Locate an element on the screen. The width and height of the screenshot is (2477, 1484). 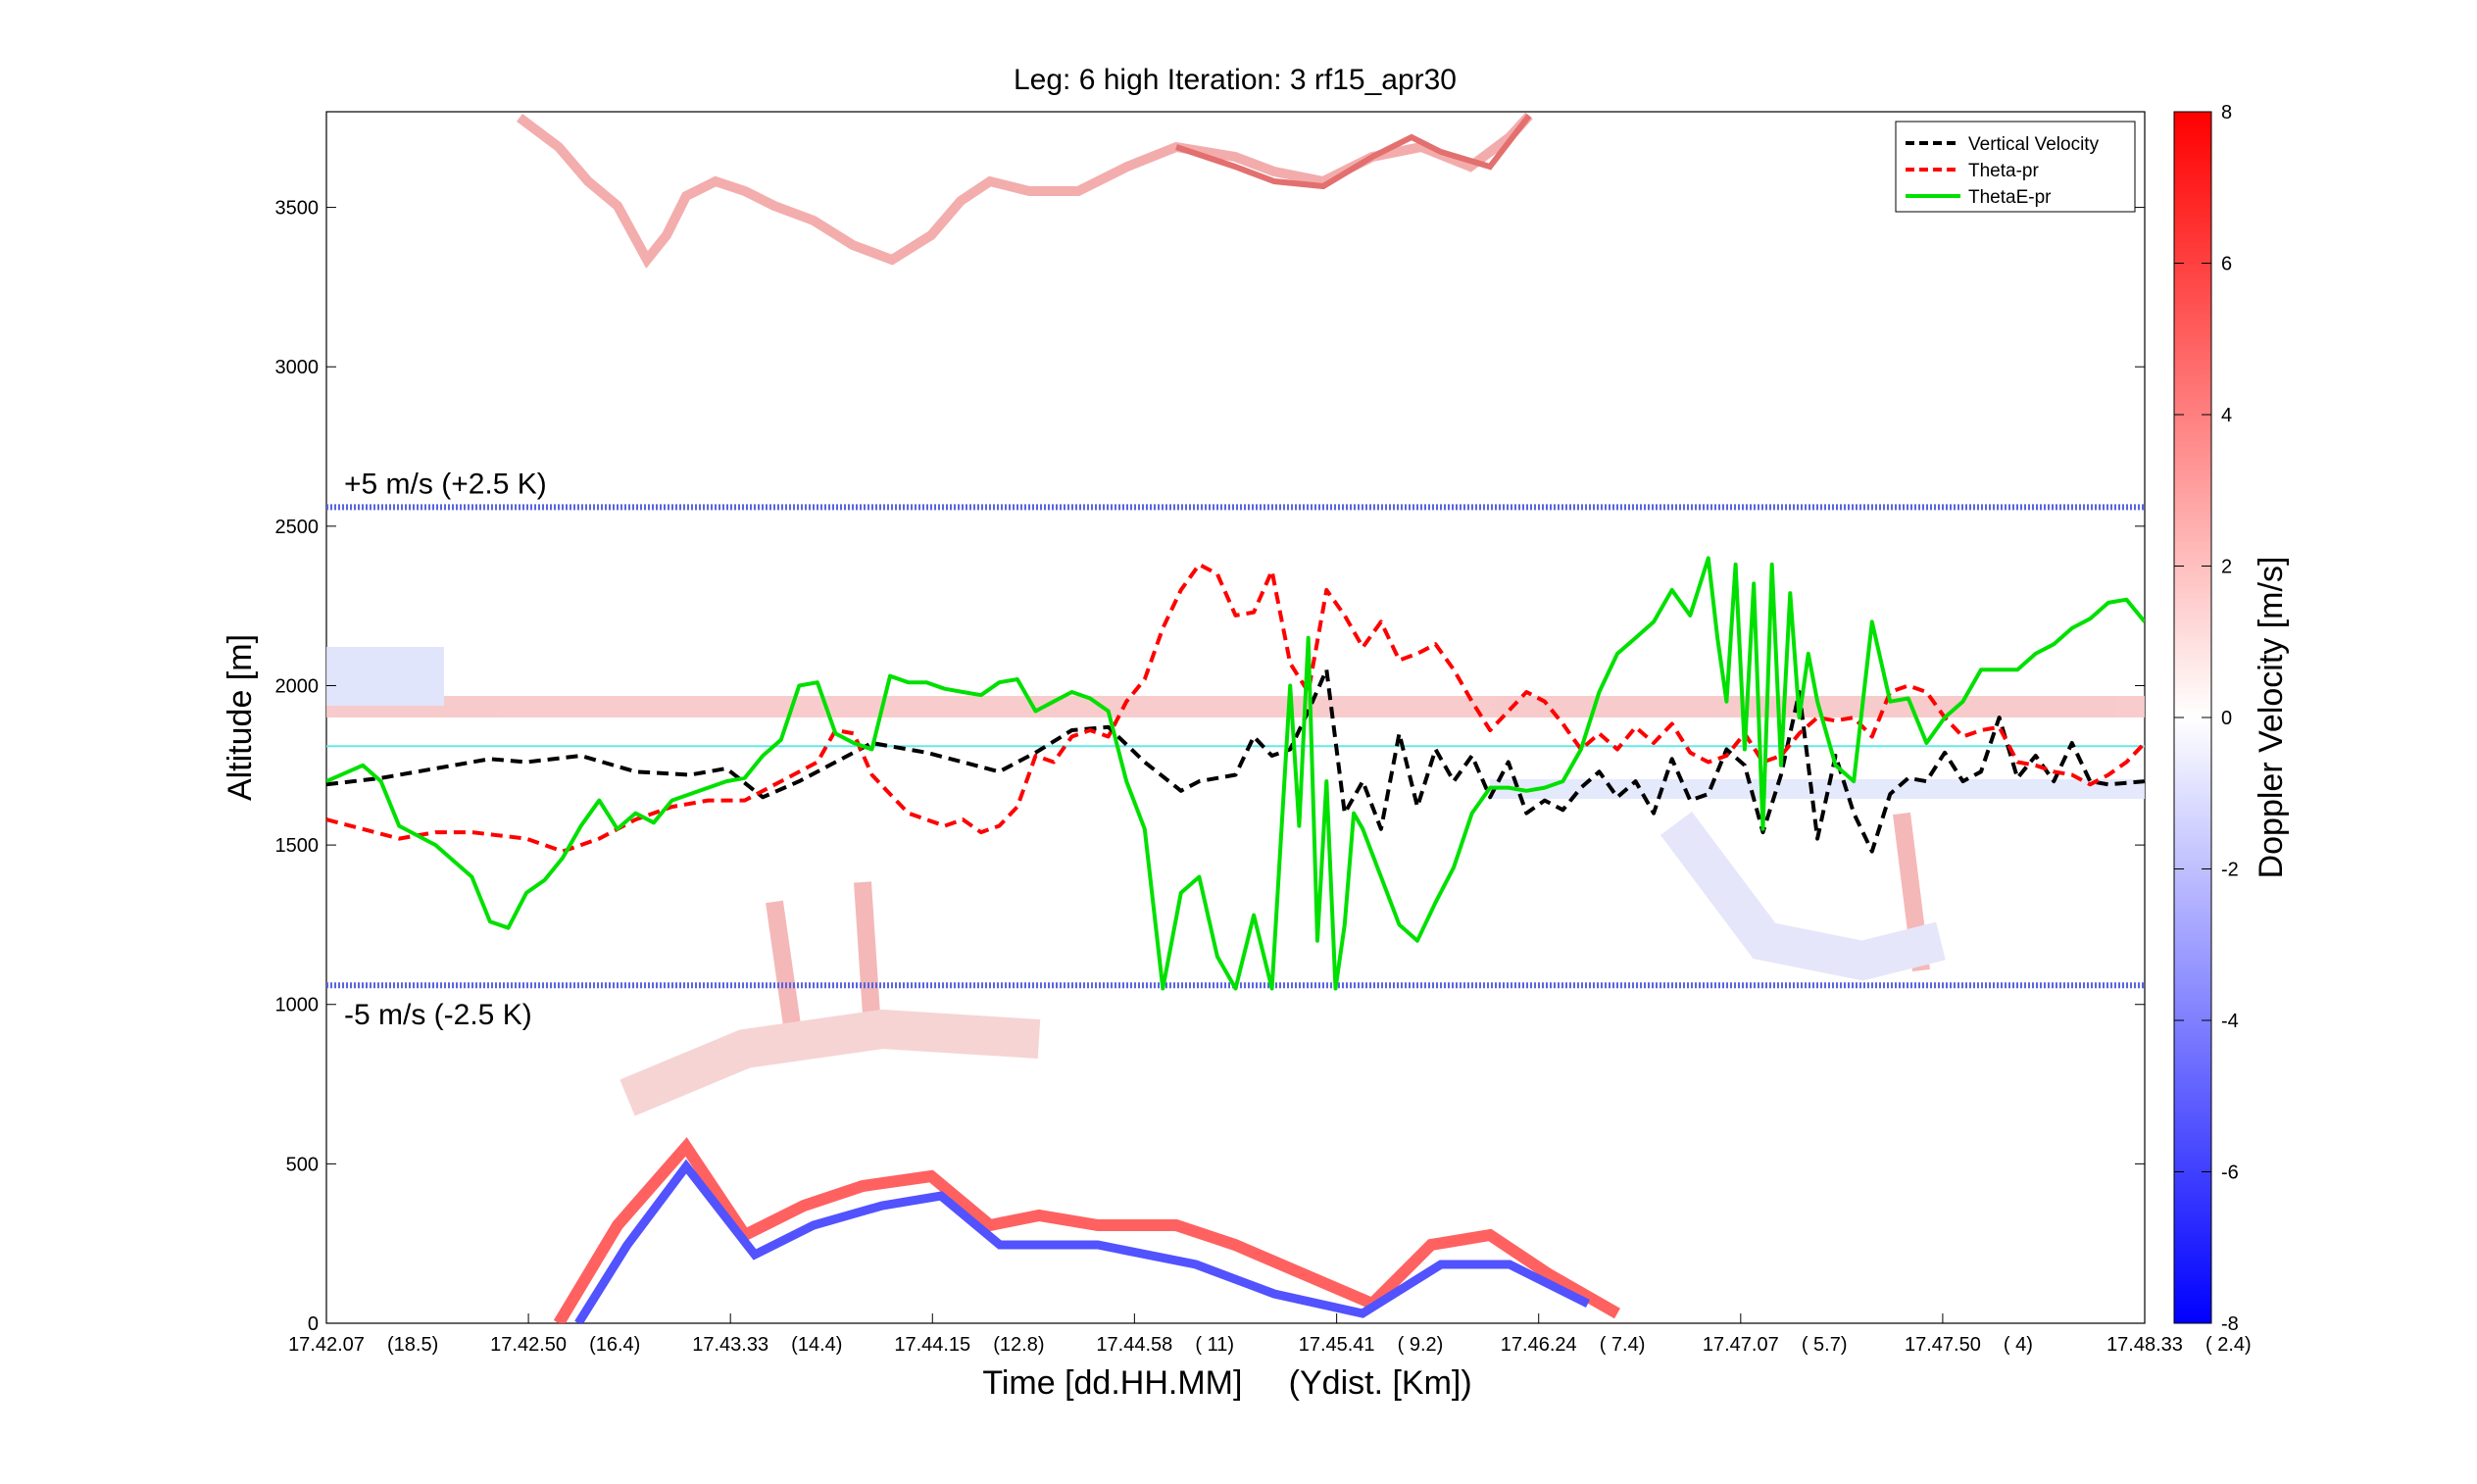
x-tick-label: 17.44.15 is located at coordinates (932, 1345).